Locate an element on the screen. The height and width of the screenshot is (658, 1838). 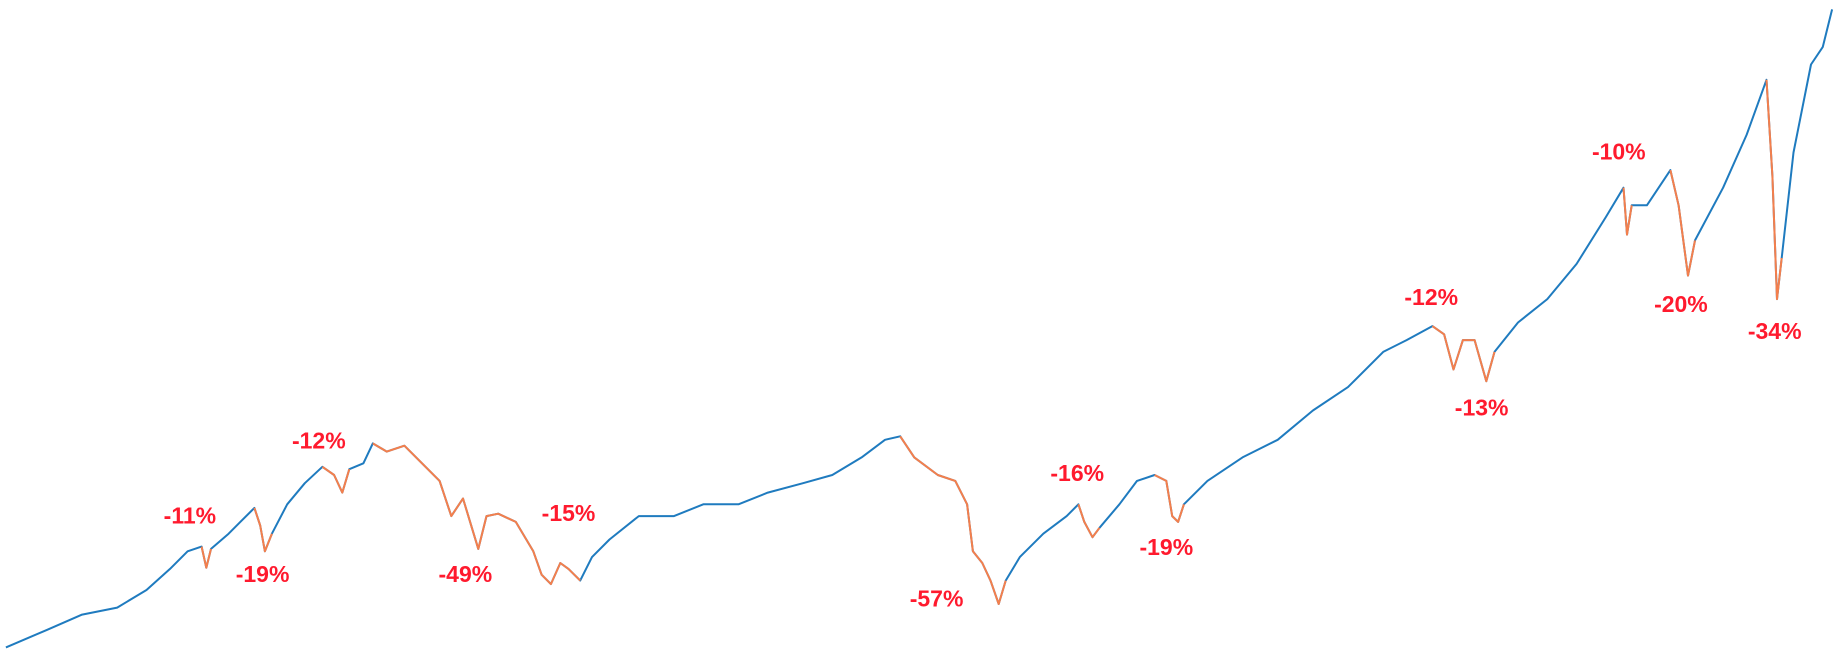
drawdown-label: -57% is located at coordinates (937, 599).